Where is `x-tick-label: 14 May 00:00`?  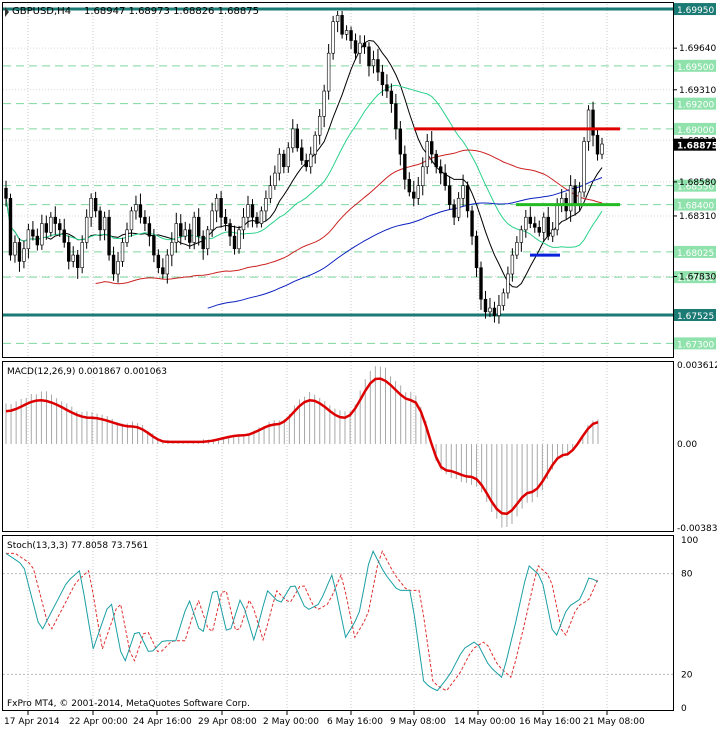
x-tick-label: 14 May 00:00 is located at coordinates (485, 722).